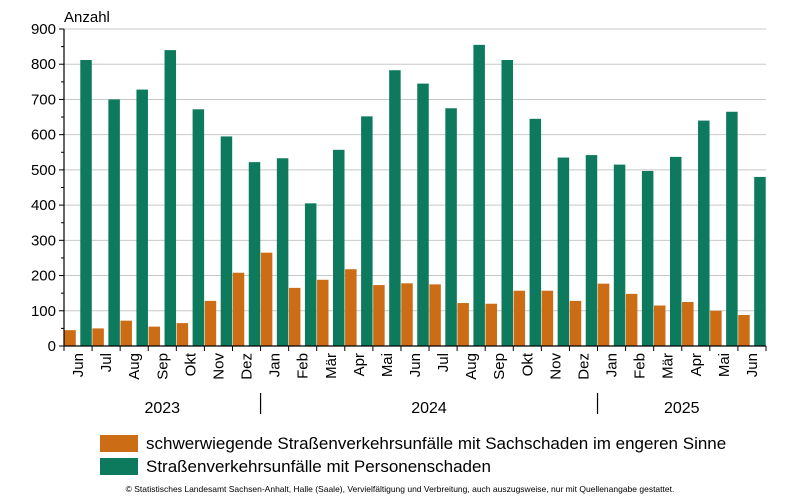 The height and width of the screenshot is (500, 800). Describe the element at coordinates (43, 205) in the screenshot. I see `y-tick-label: 400` at that location.